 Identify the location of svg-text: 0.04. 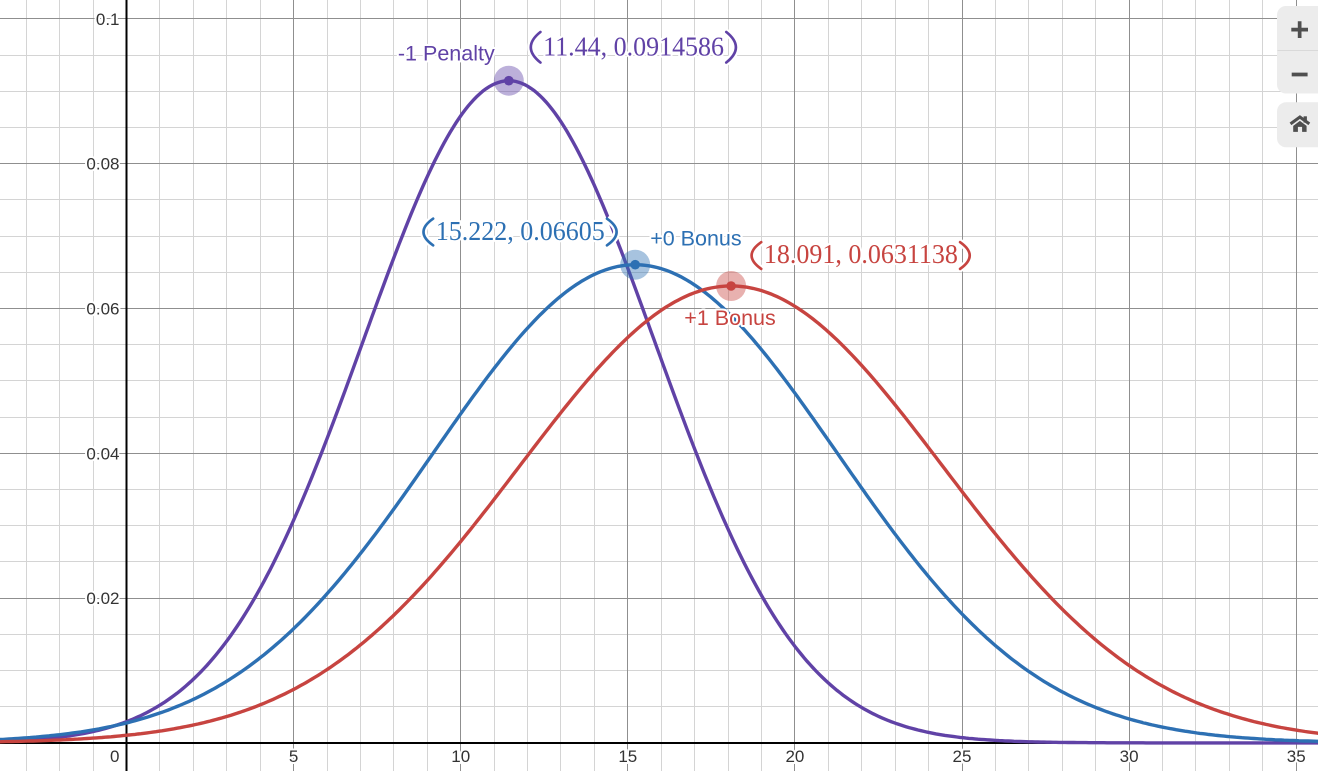
(102, 453).